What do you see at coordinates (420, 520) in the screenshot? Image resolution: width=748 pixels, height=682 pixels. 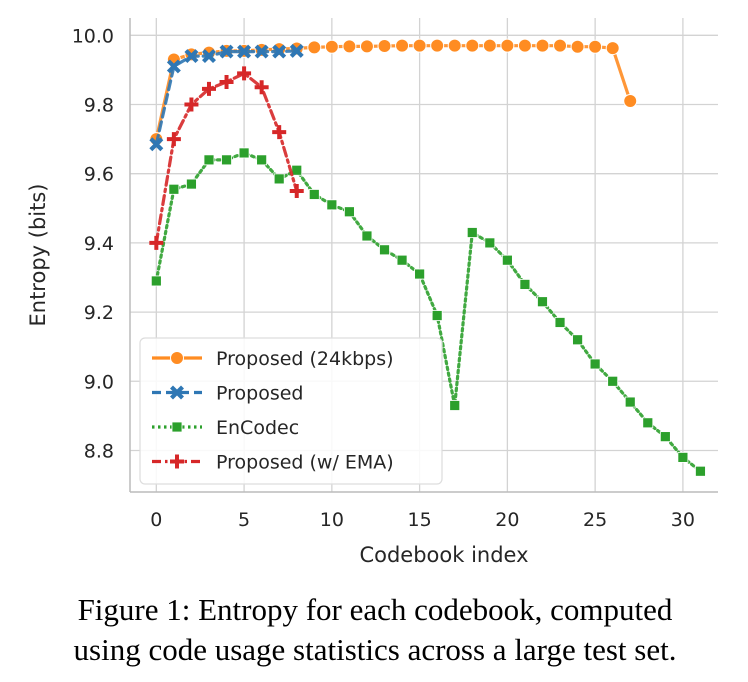 I see `x-tick-label: 15` at bounding box center [420, 520].